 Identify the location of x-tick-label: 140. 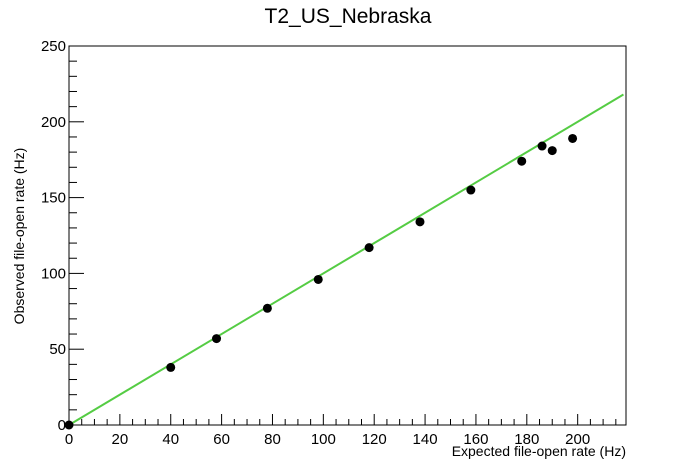
(425, 439).